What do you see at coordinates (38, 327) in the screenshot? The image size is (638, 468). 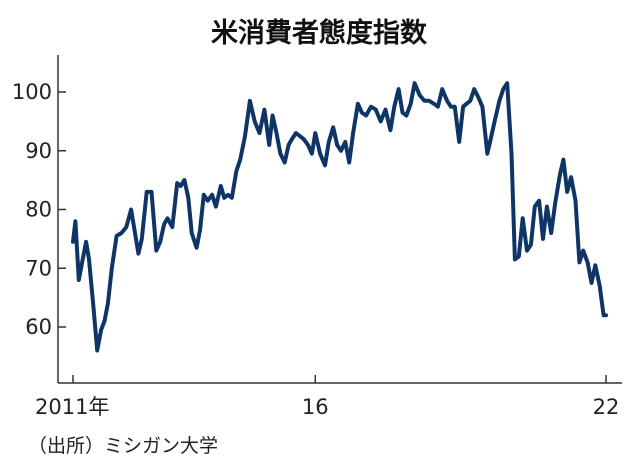 I see `y-tick-label: 60` at bounding box center [38, 327].